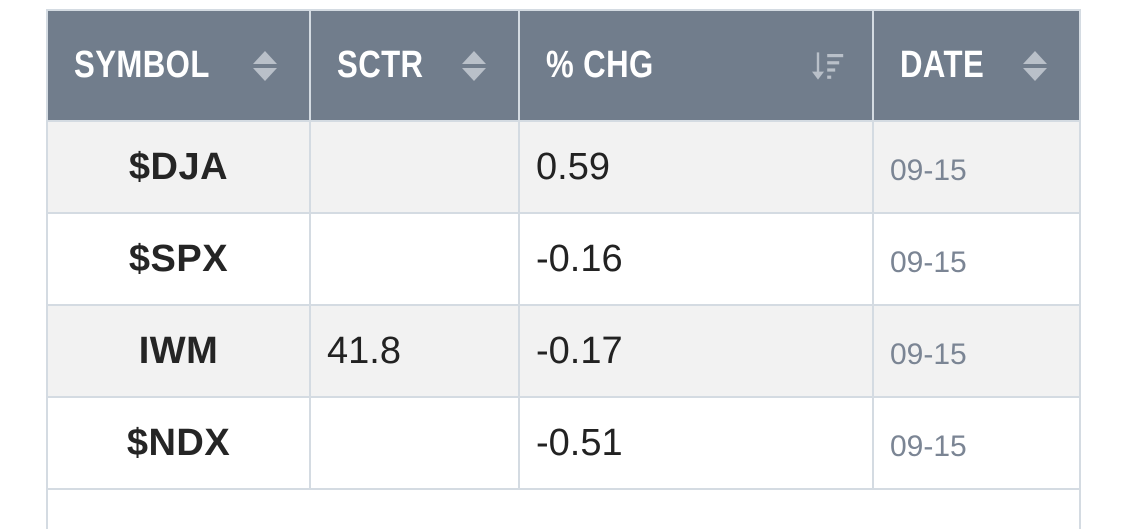 The height and width of the screenshot is (529, 1125). Describe the element at coordinates (178, 351) in the screenshot. I see `symbol-cell: IWM` at that location.